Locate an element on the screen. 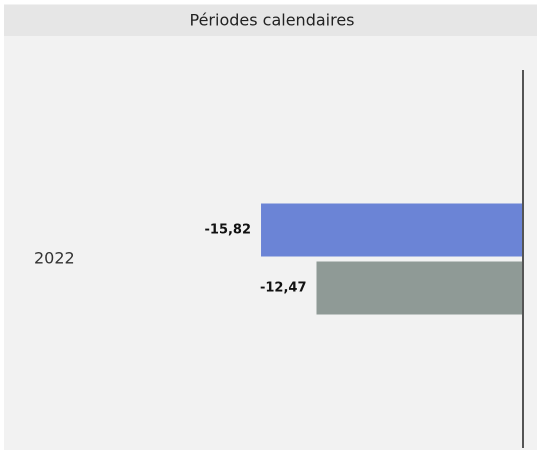  chart-title: Périodes calendaires is located at coordinates (272, 20).